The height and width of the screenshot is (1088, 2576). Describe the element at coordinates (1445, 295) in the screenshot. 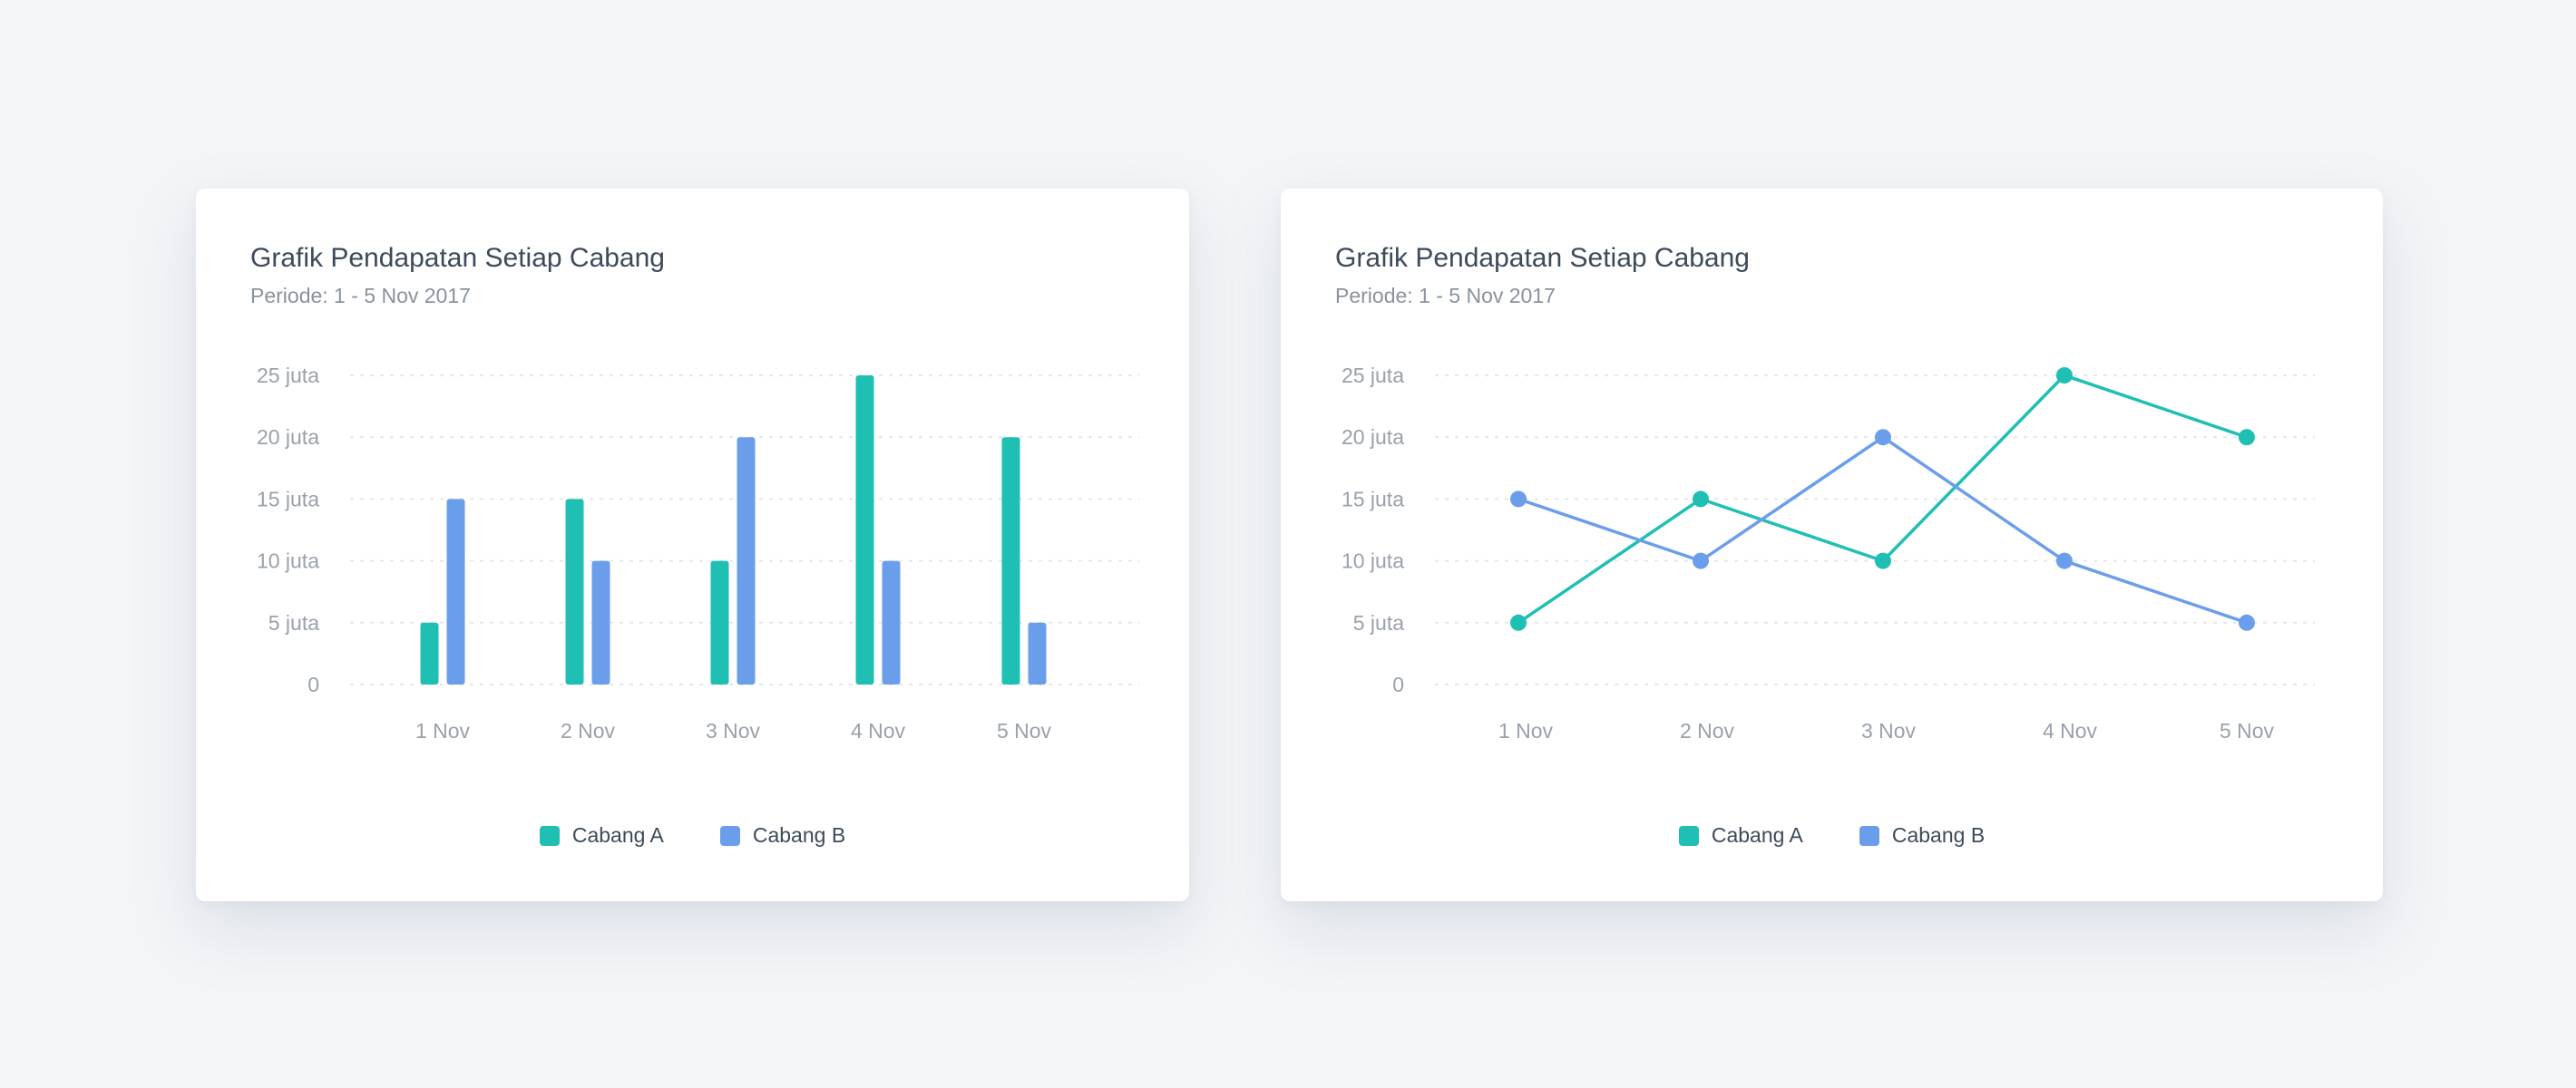

I see `line-chart-subtitle: Periode: 1 - 5 Nov 2017` at that location.